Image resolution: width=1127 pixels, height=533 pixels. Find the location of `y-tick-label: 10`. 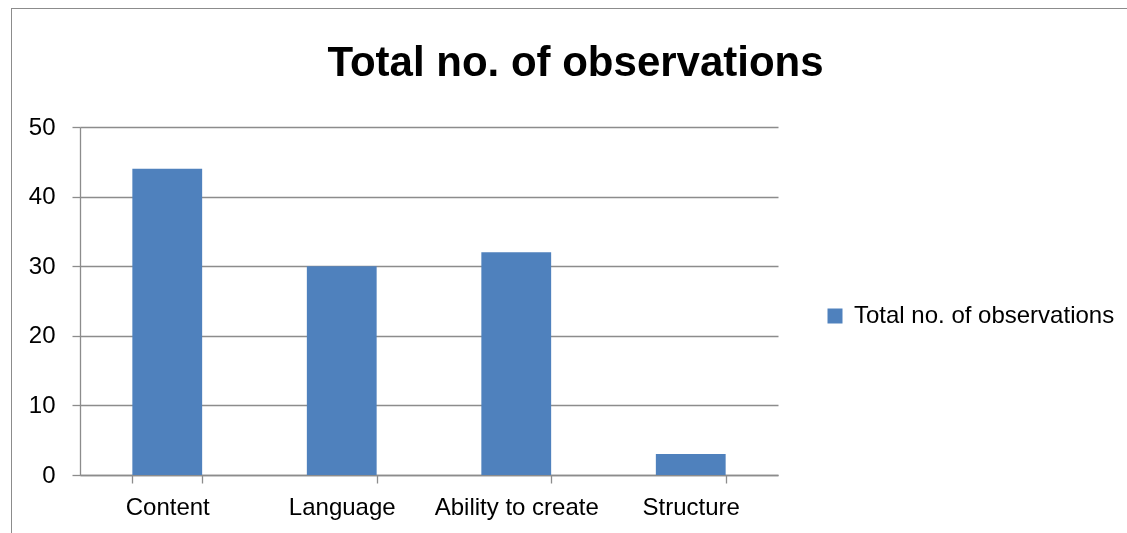

y-tick-label: 10 is located at coordinates (42, 404).